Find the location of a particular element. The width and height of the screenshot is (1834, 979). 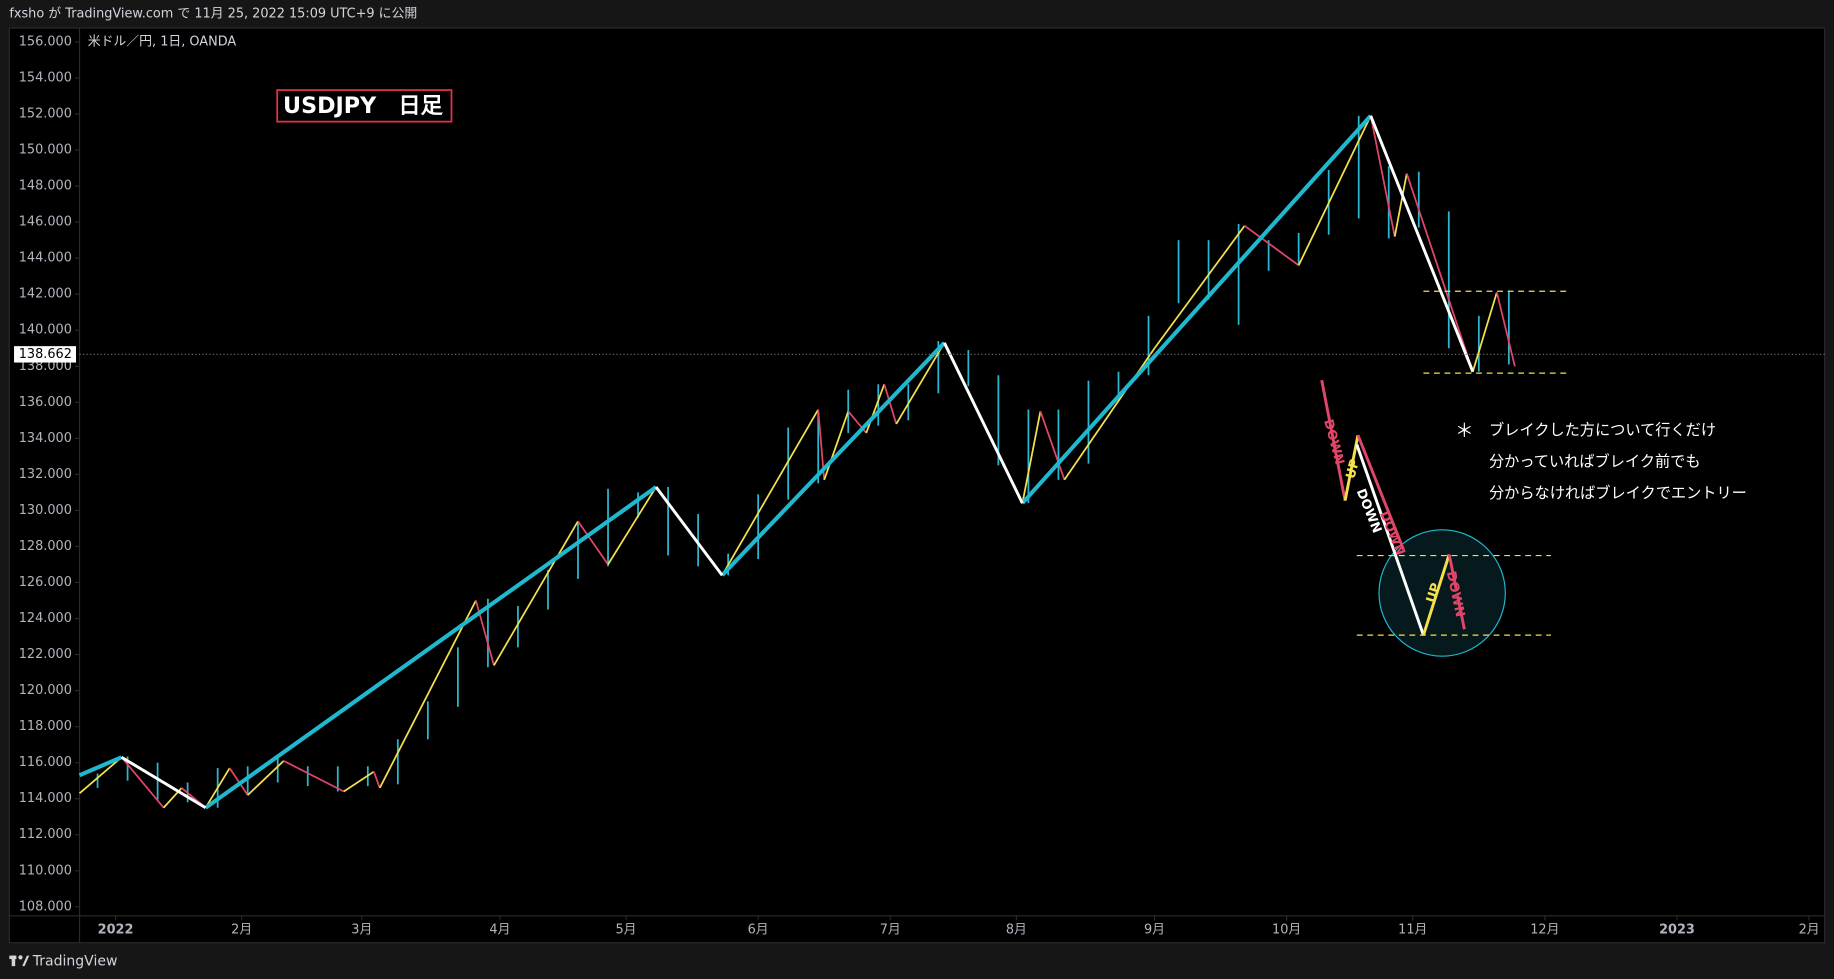

x-tick-label: 10月 is located at coordinates (1286, 929).